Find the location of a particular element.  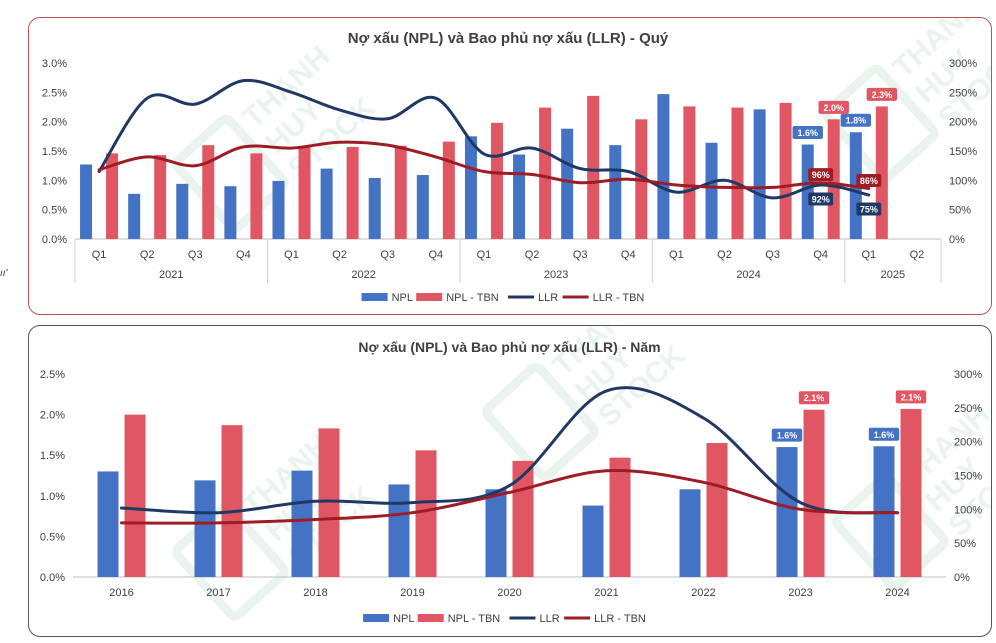

x-axis-tick-label: 2018 is located at coordinates (315, 593).